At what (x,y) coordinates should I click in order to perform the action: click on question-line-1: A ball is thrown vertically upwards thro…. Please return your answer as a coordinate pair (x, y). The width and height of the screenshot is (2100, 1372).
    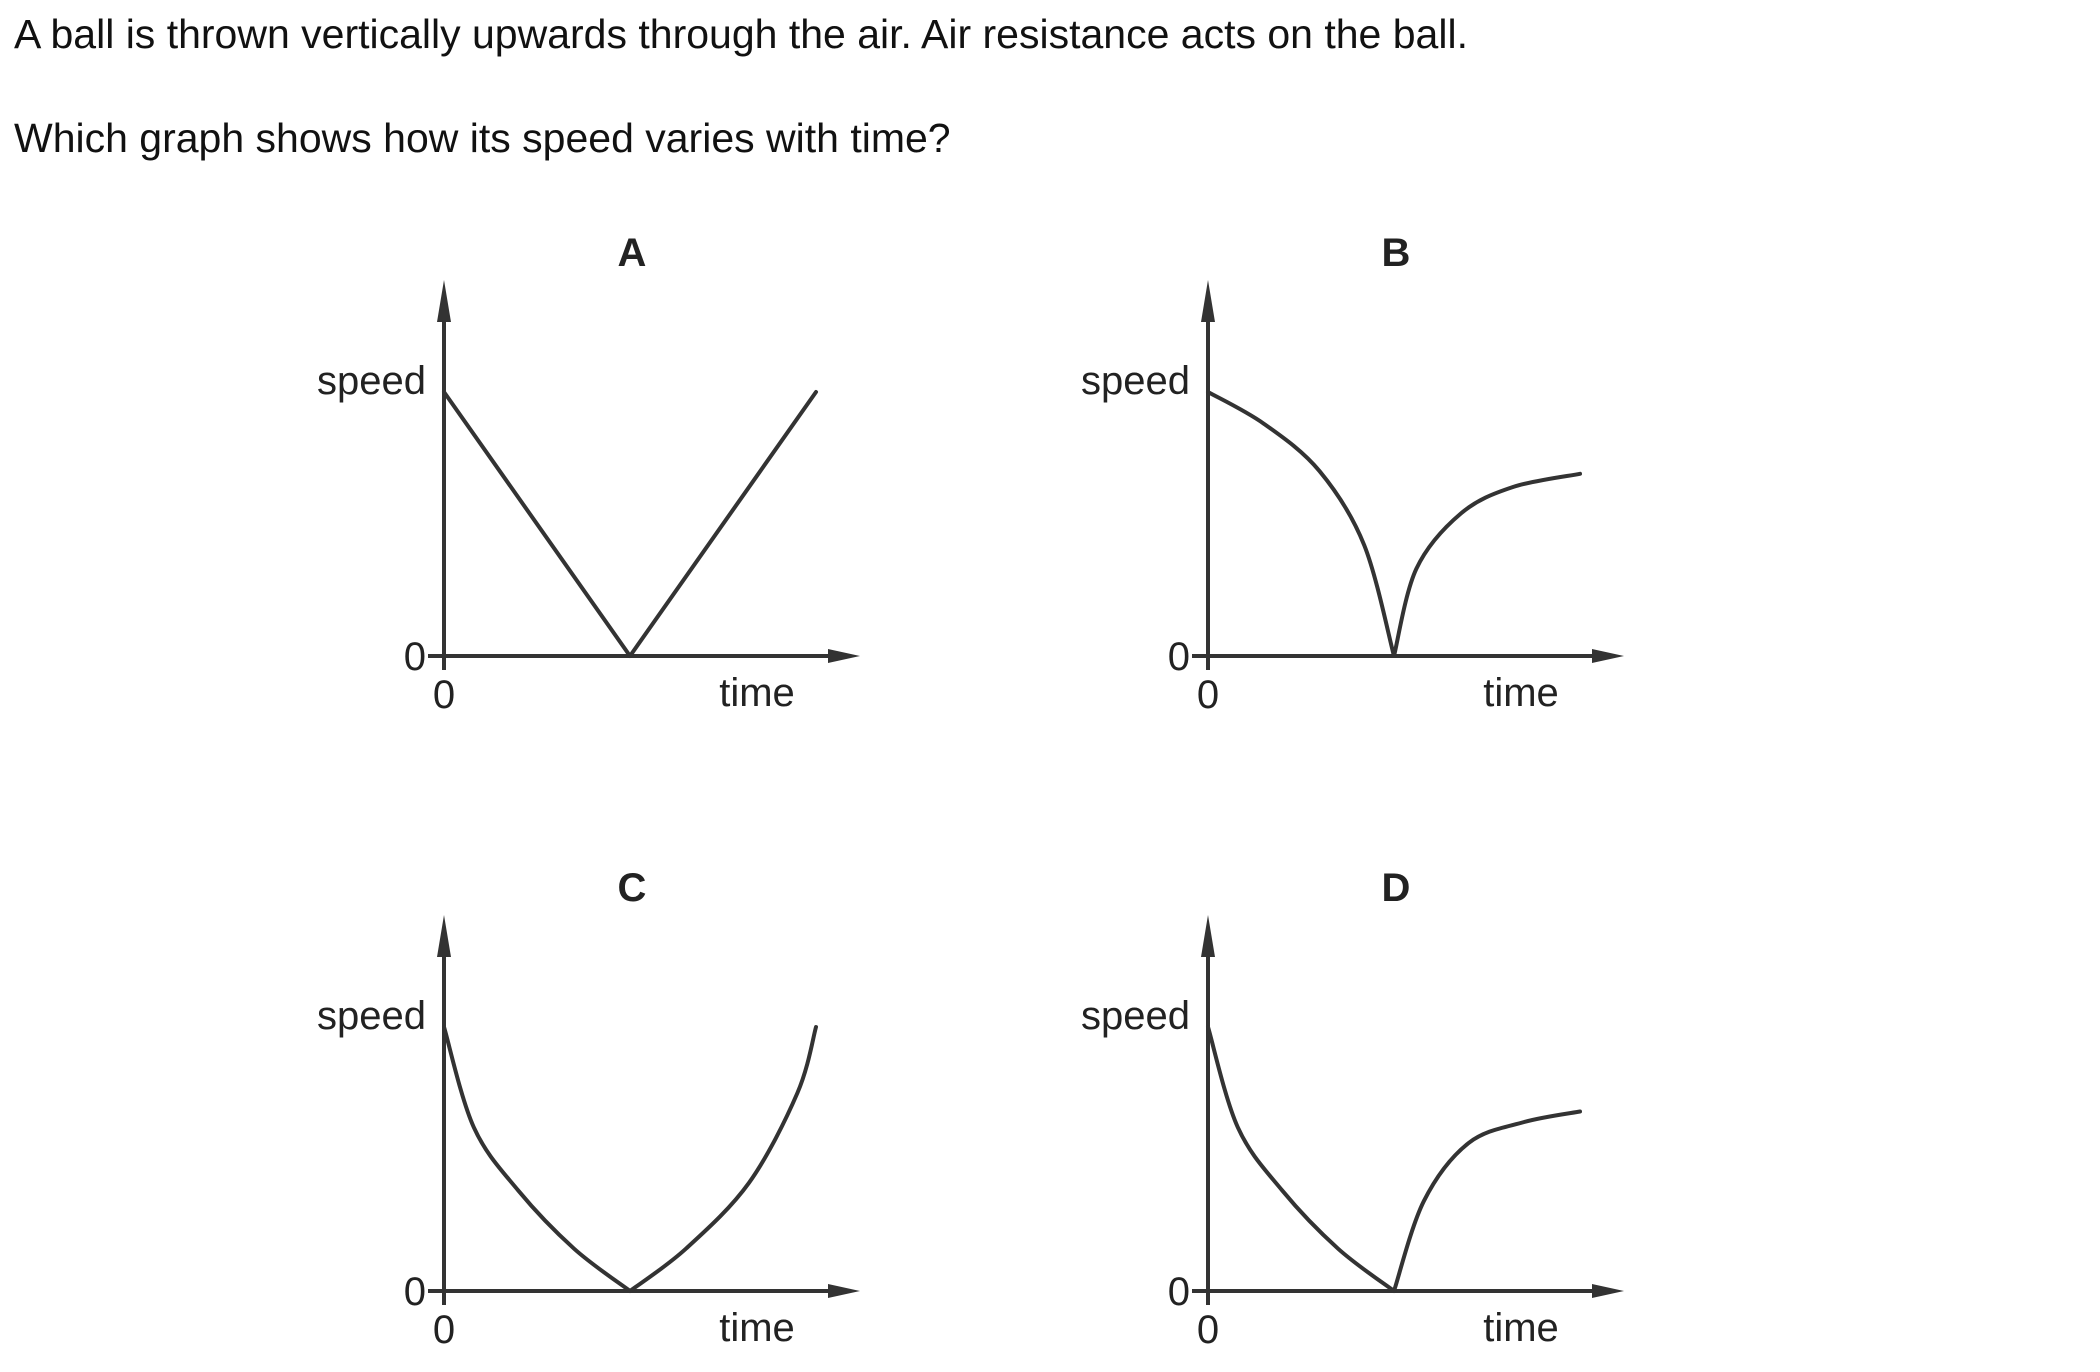
    Looking at the image, I should click on (741, 34).